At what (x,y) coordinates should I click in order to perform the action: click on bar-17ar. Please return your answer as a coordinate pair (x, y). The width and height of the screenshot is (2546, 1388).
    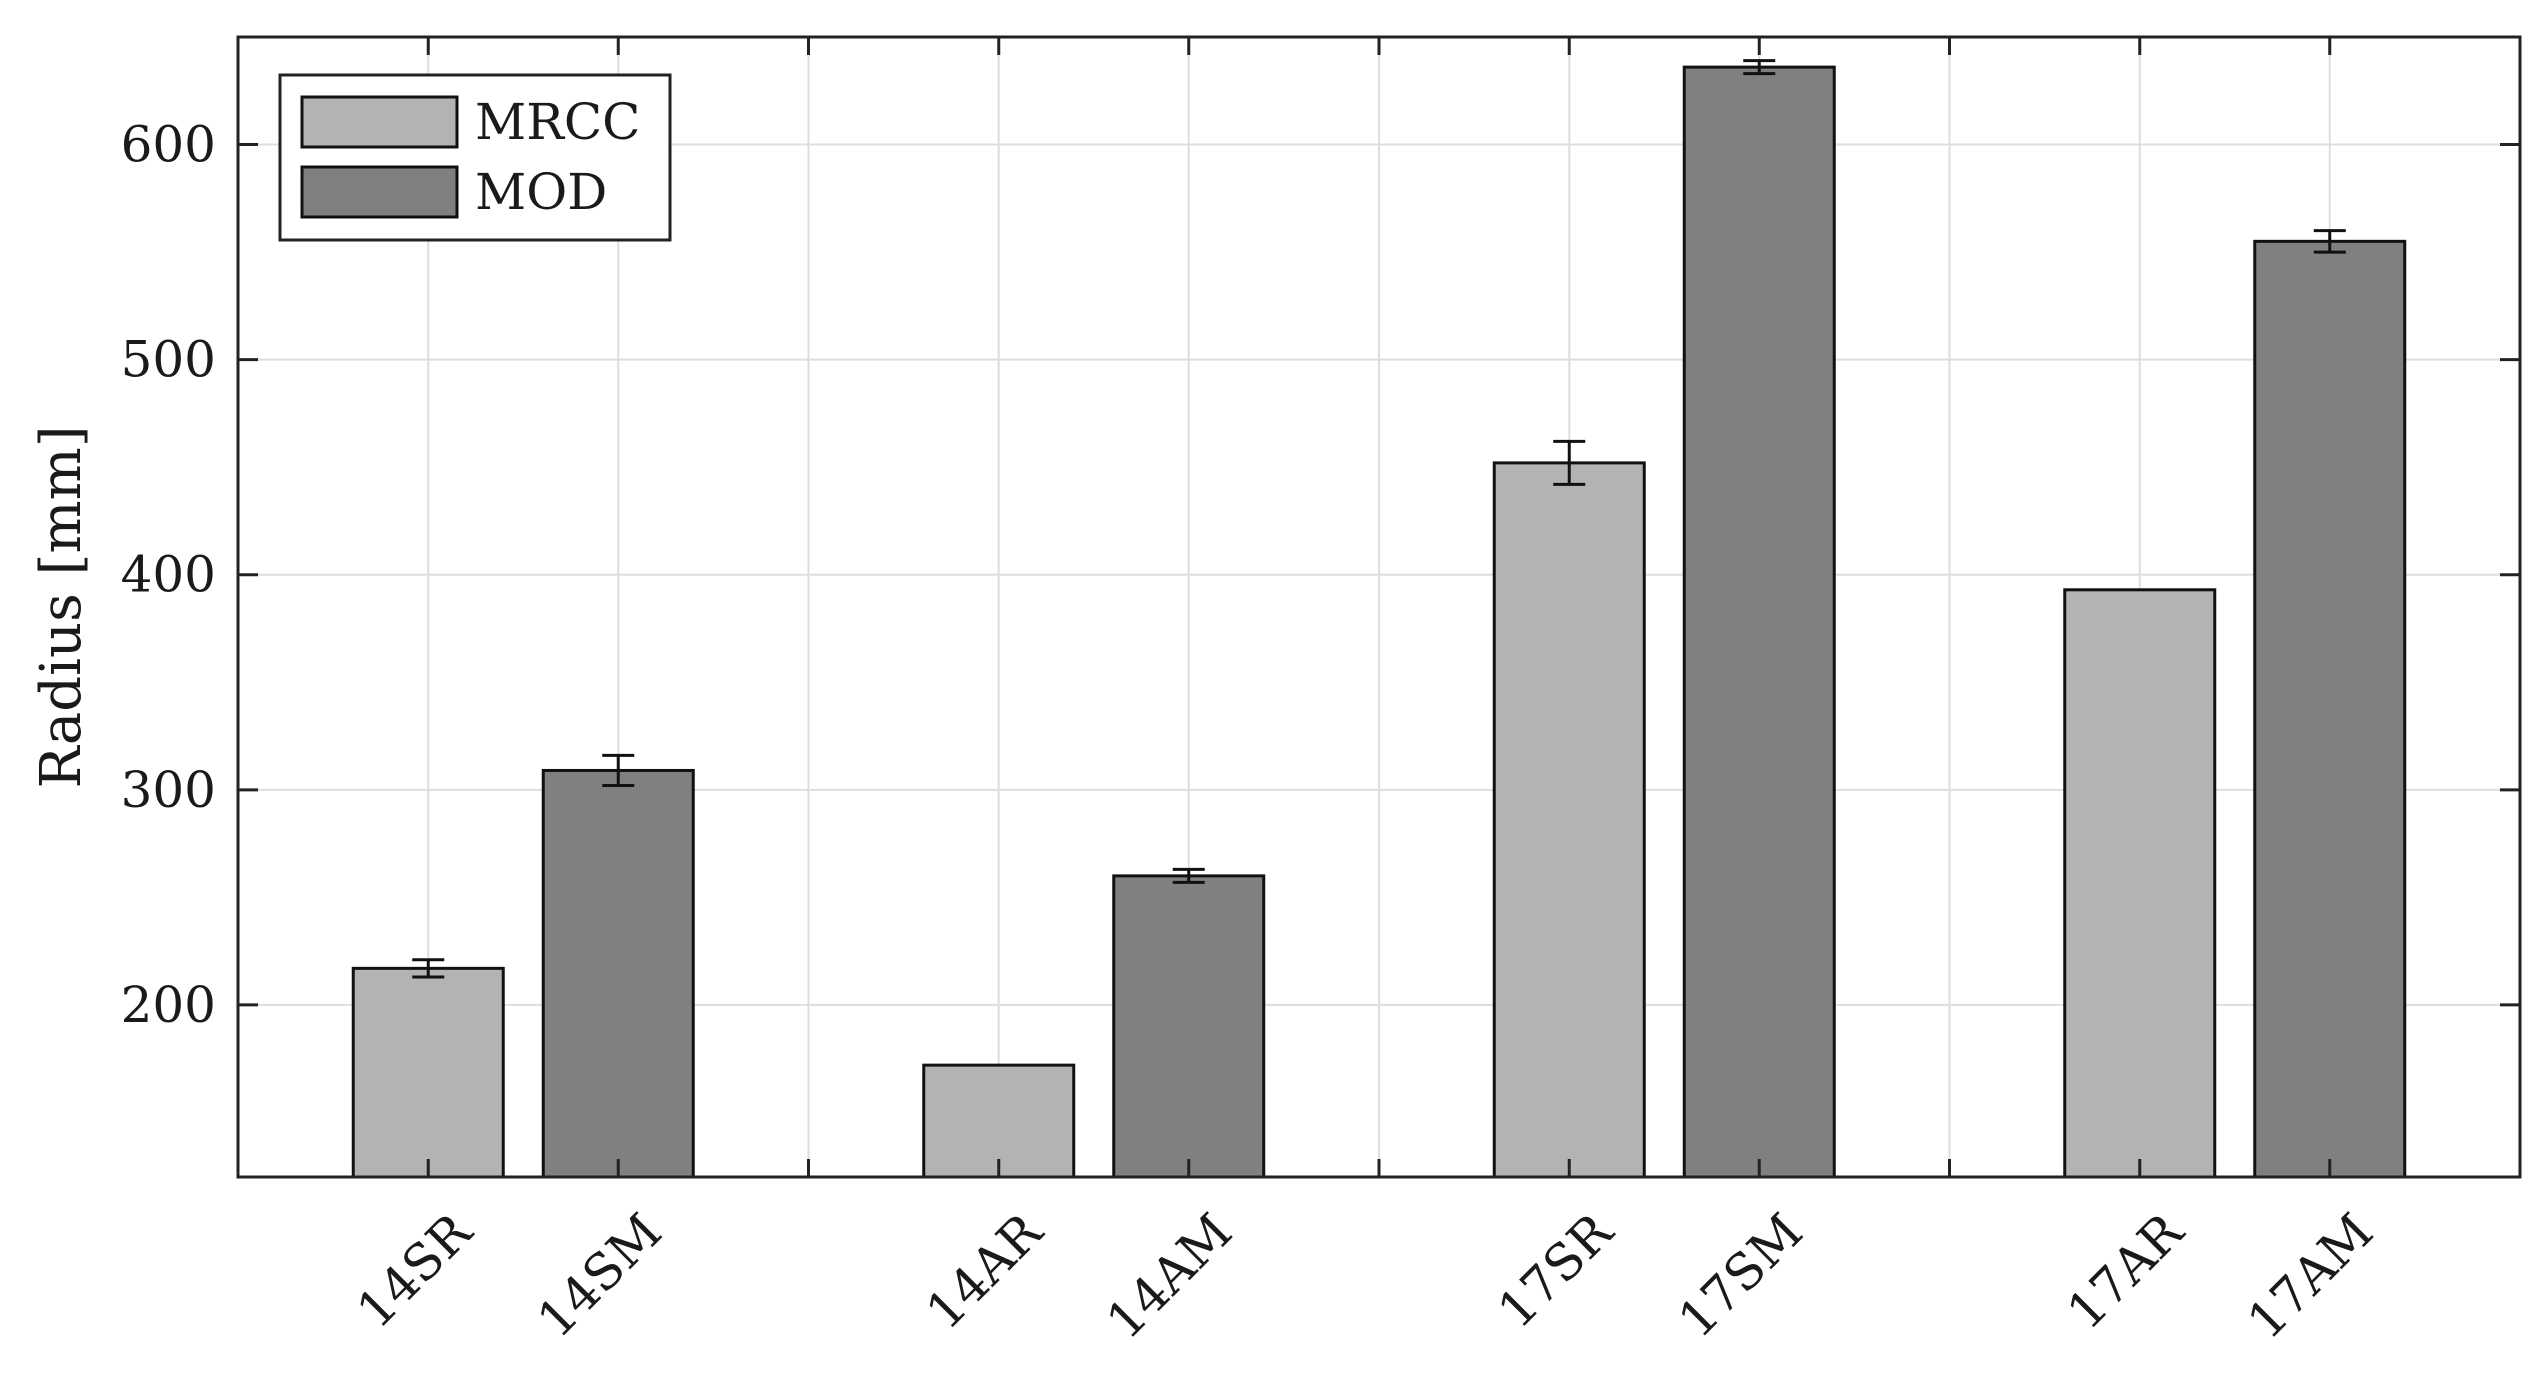
    Looking at the image, I should click on (2140, 883).